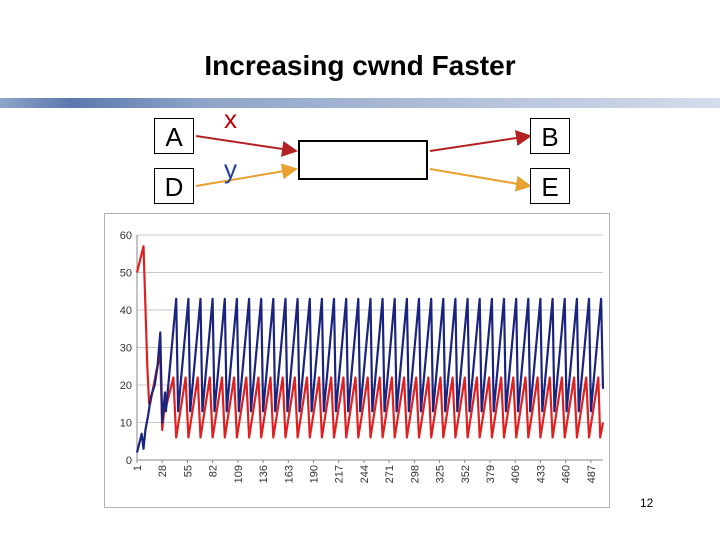 The width and height of the screenshot is (720, 540). Describe the element at coordinates (360, 65) in the screenshot. I see `slide-title: Increasing cwnd Faster` at that location.